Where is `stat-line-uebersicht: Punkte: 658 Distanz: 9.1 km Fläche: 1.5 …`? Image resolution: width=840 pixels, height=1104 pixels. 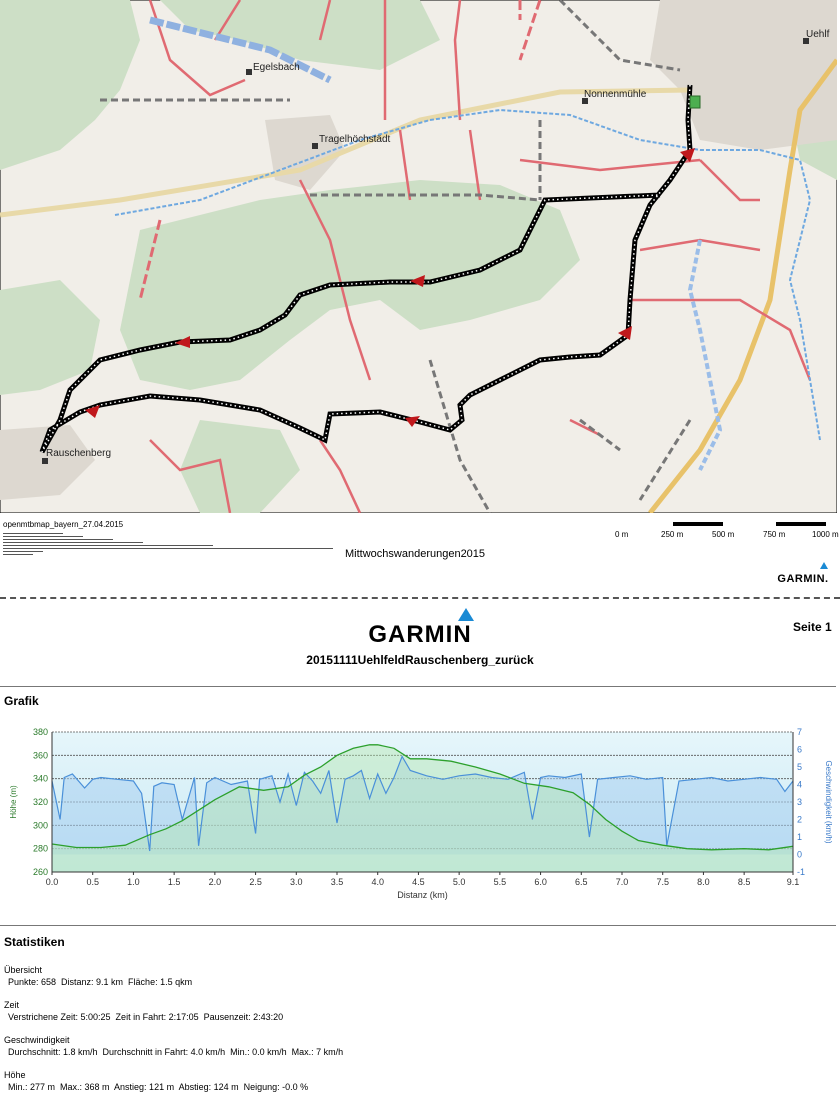
stat-line-uebersicht: Punkte: 658 Distanz: 9.1 km Fläche: 1.5 … is located at coordinates (100, 982).